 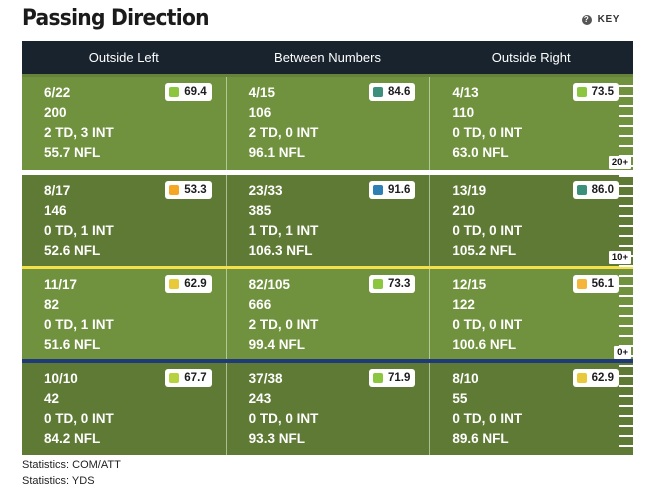 What do you see at coordinates (55, 210) in the screenshot?
I see `stat-yds: 146` at bounding box center [55, 210].